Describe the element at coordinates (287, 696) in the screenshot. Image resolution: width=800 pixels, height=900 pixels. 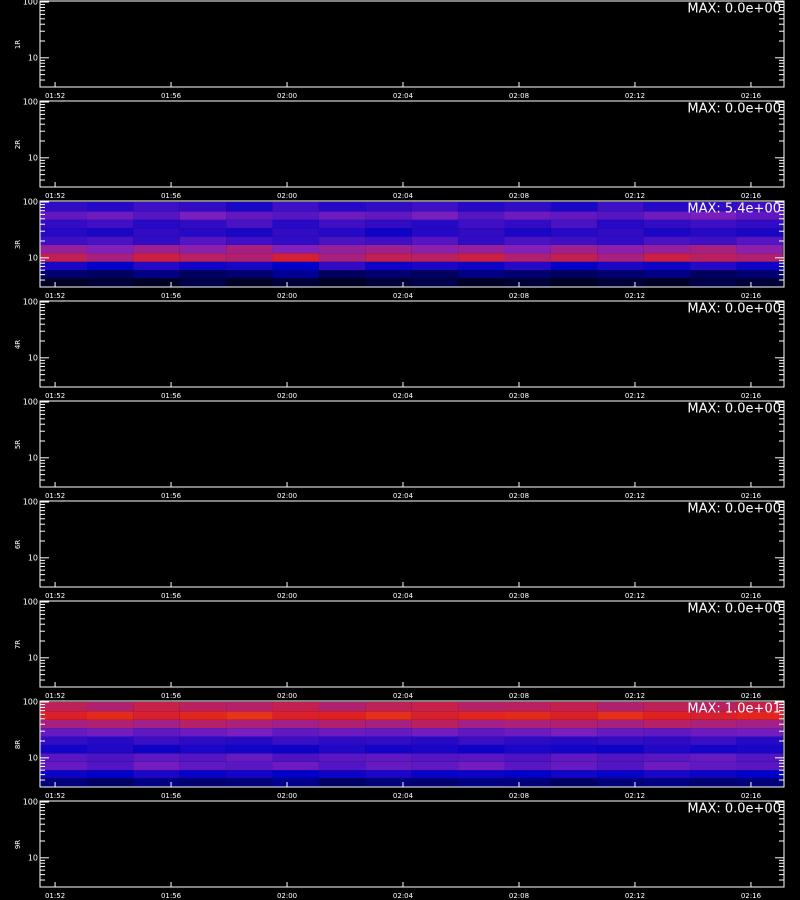
I see `x-tick-label: 02:00` at that location.